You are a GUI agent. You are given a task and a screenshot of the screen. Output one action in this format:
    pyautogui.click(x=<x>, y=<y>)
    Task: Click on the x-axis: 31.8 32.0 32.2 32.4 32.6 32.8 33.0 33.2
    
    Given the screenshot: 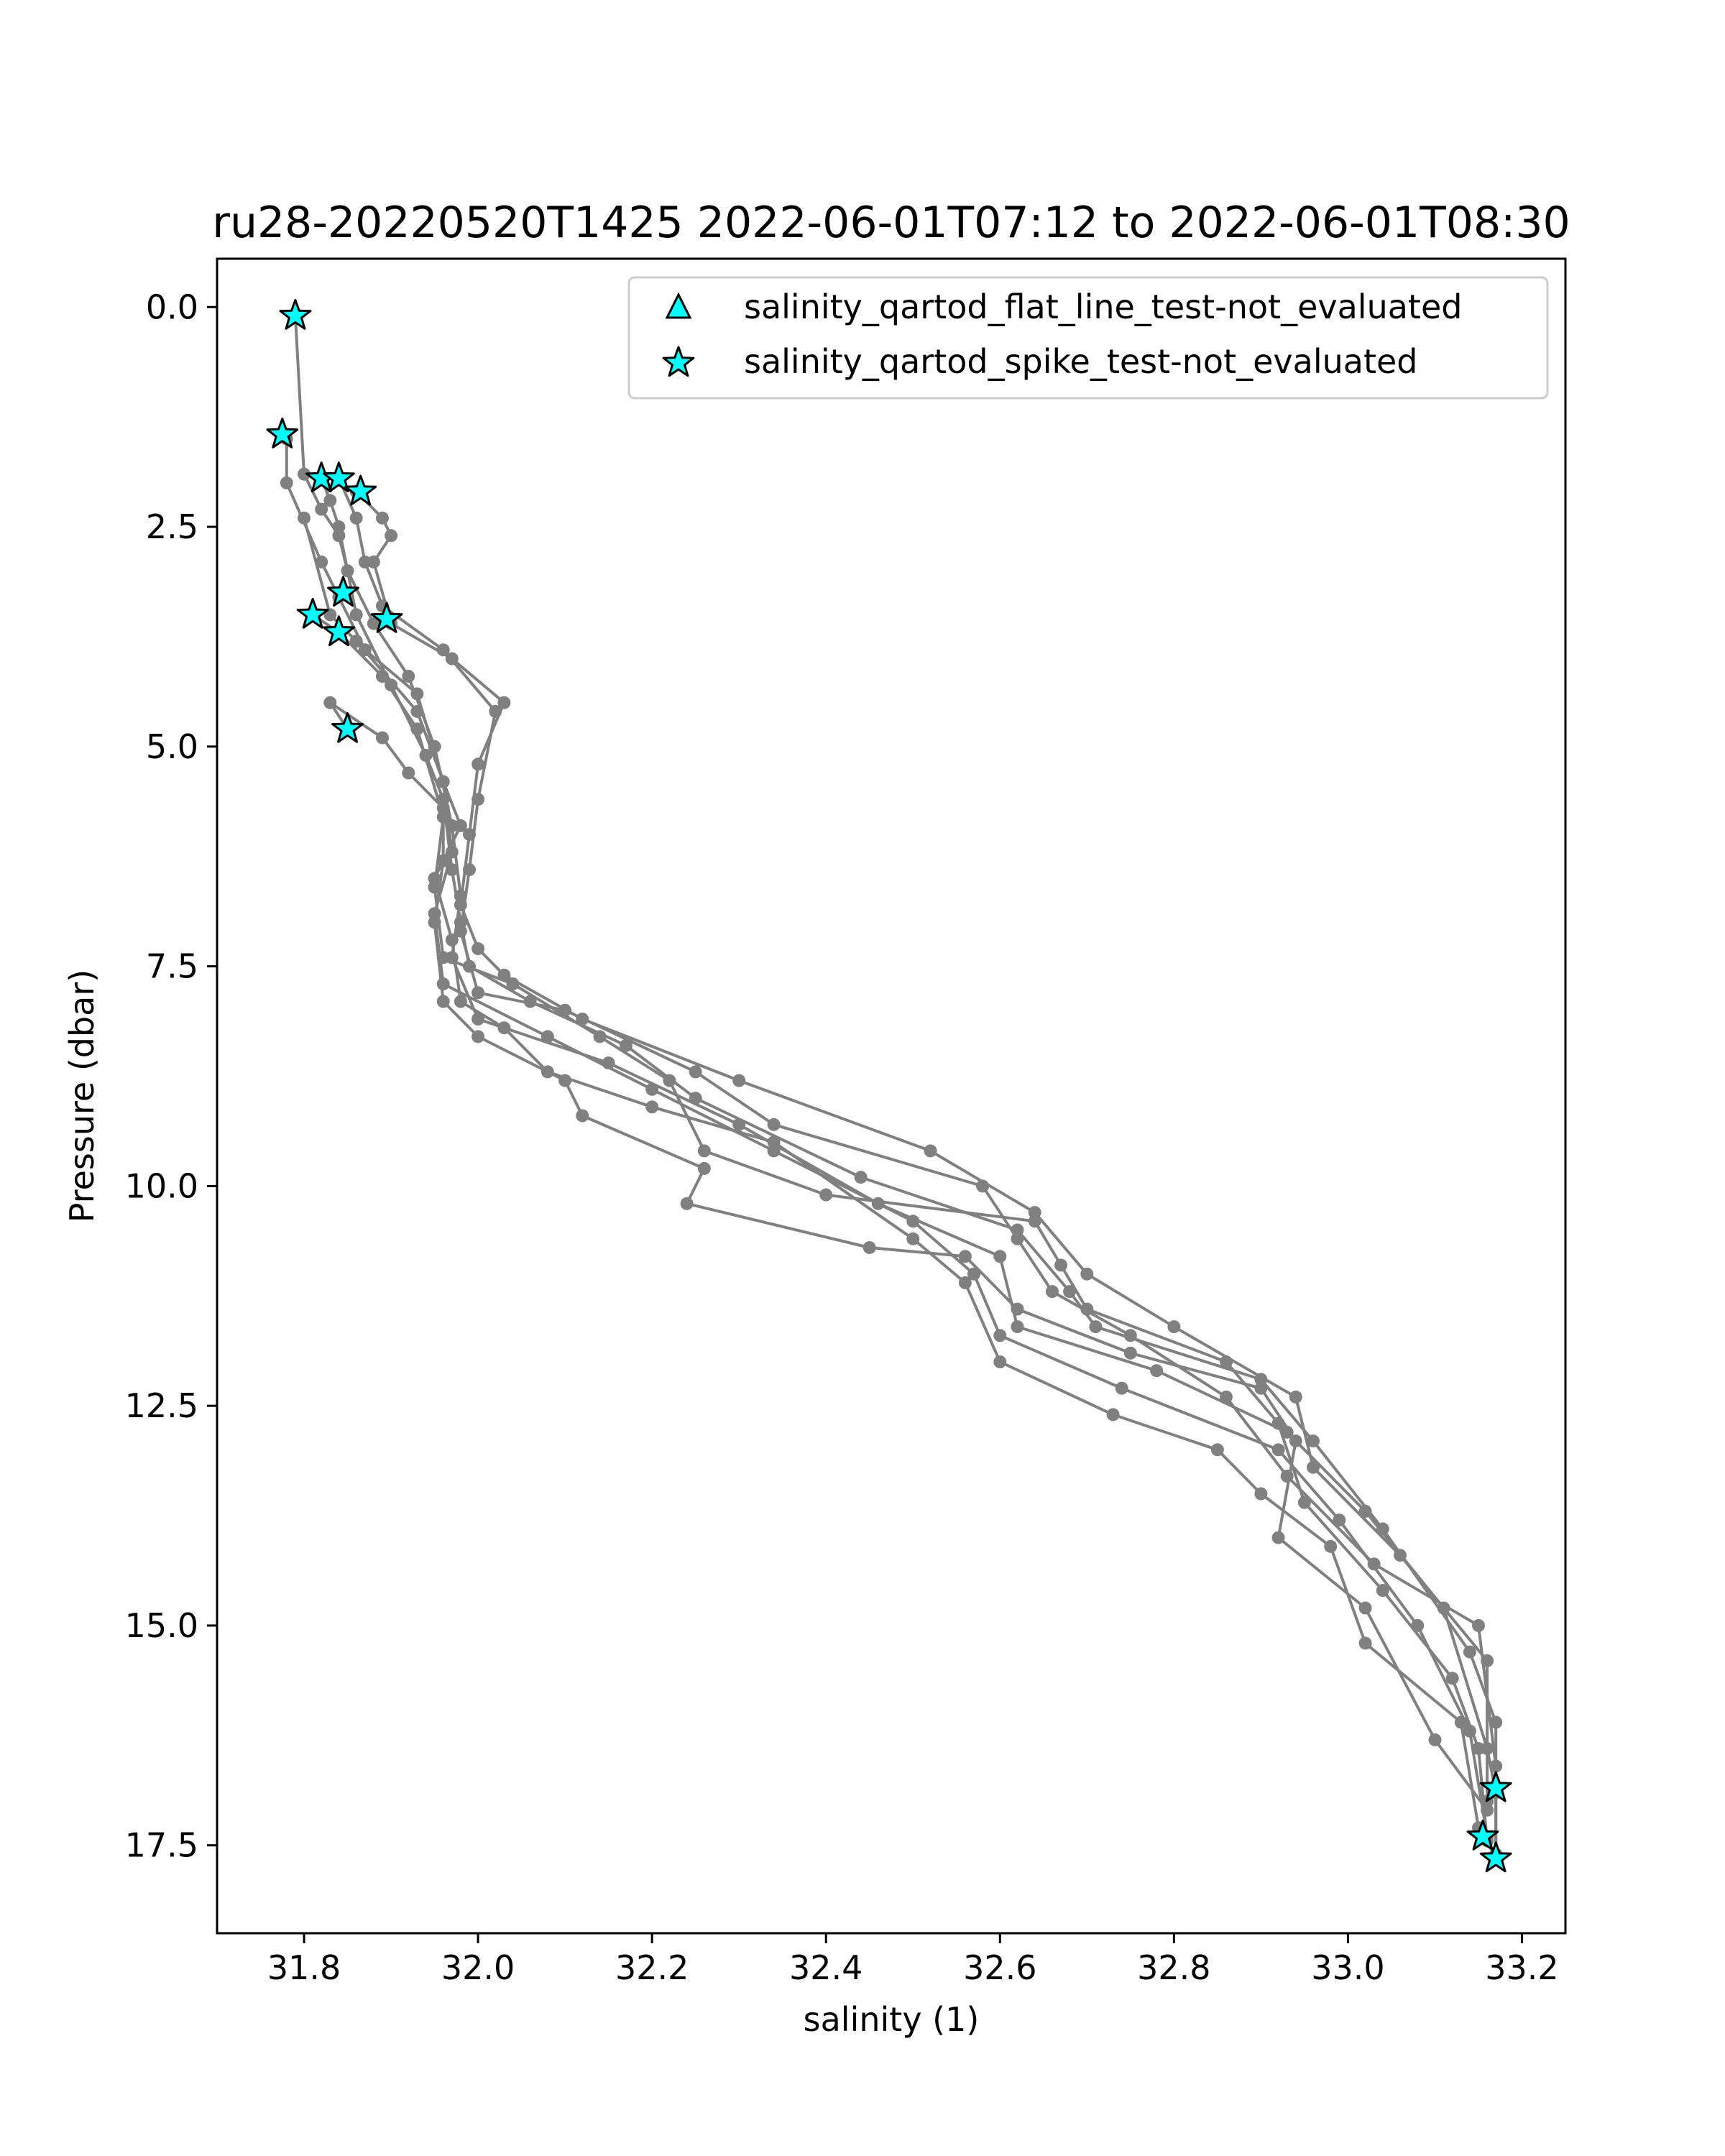 What is the action you would take?
    pyautogui.click(x=913, y=1960)
    